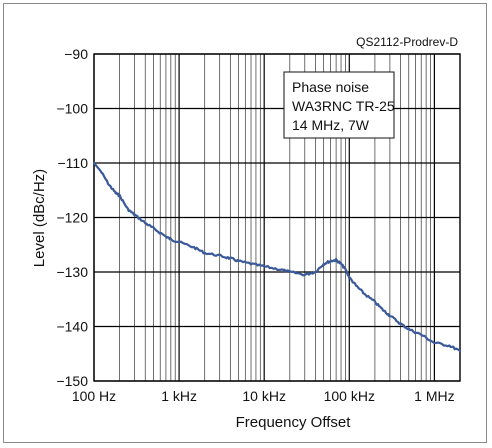  I want to click on x-tick-label: 100 Hz, so click(94, 396).